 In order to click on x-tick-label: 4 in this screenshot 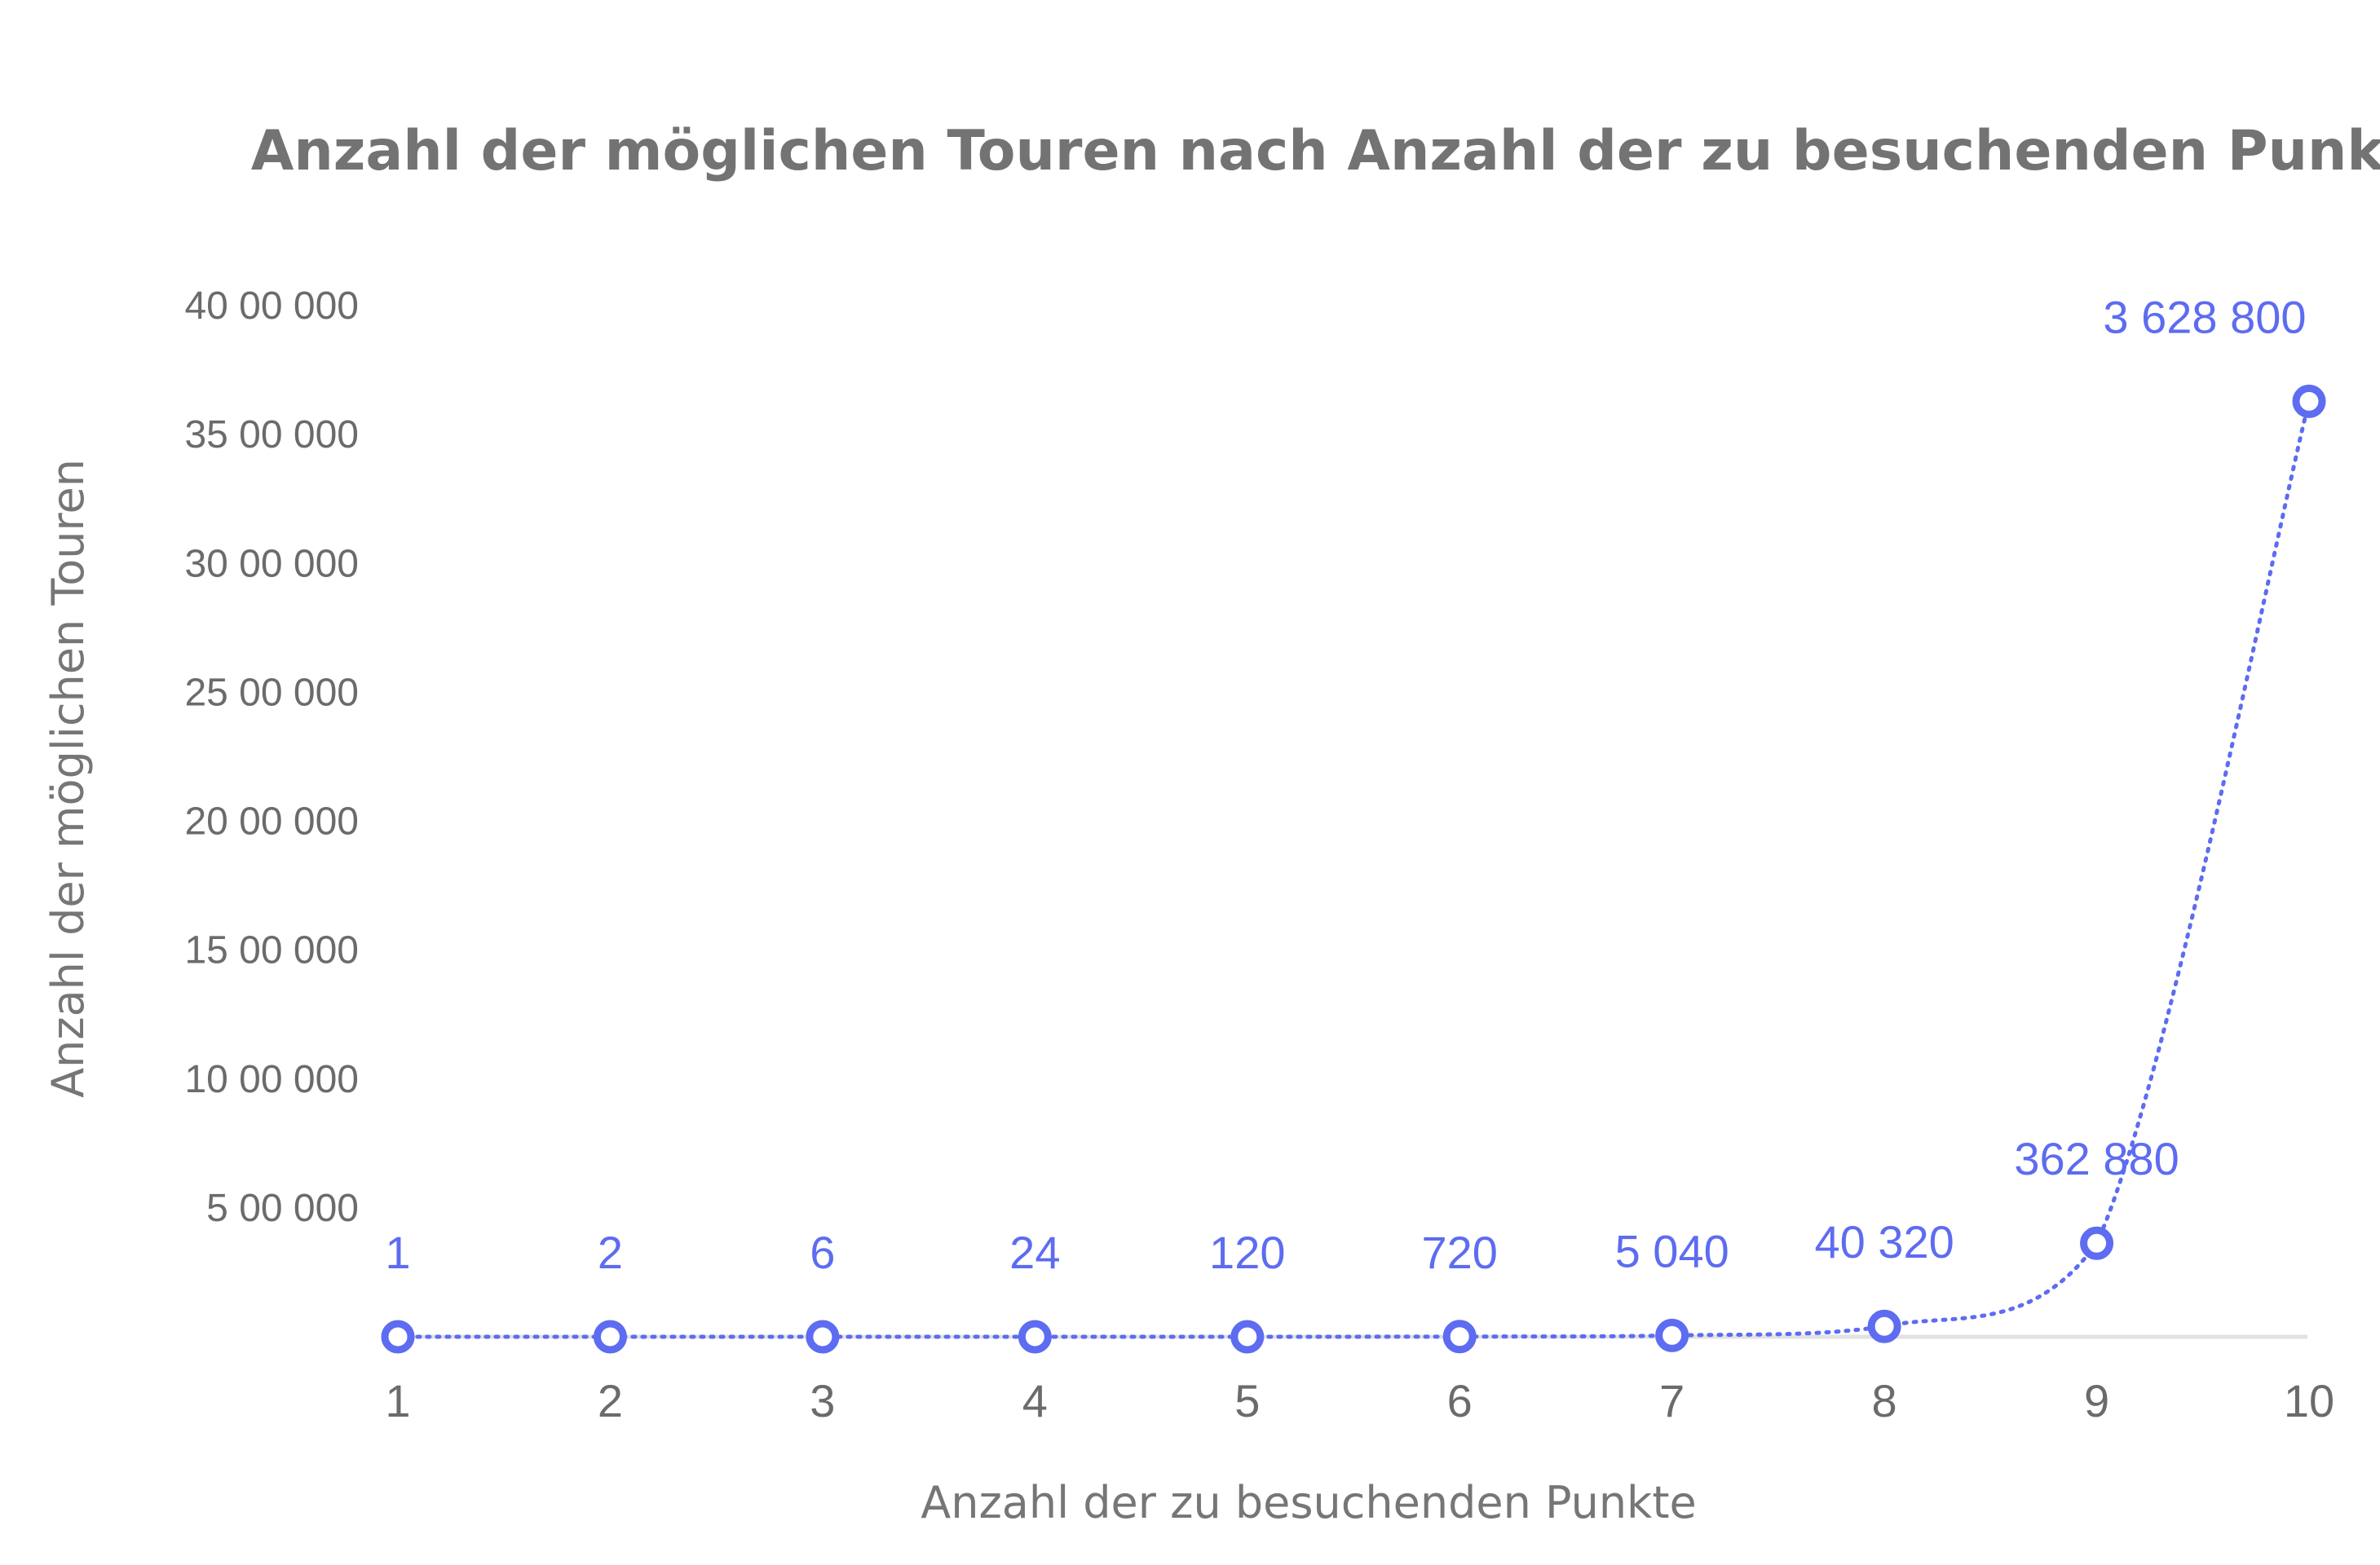, I will do `click(1035, 1400)`.